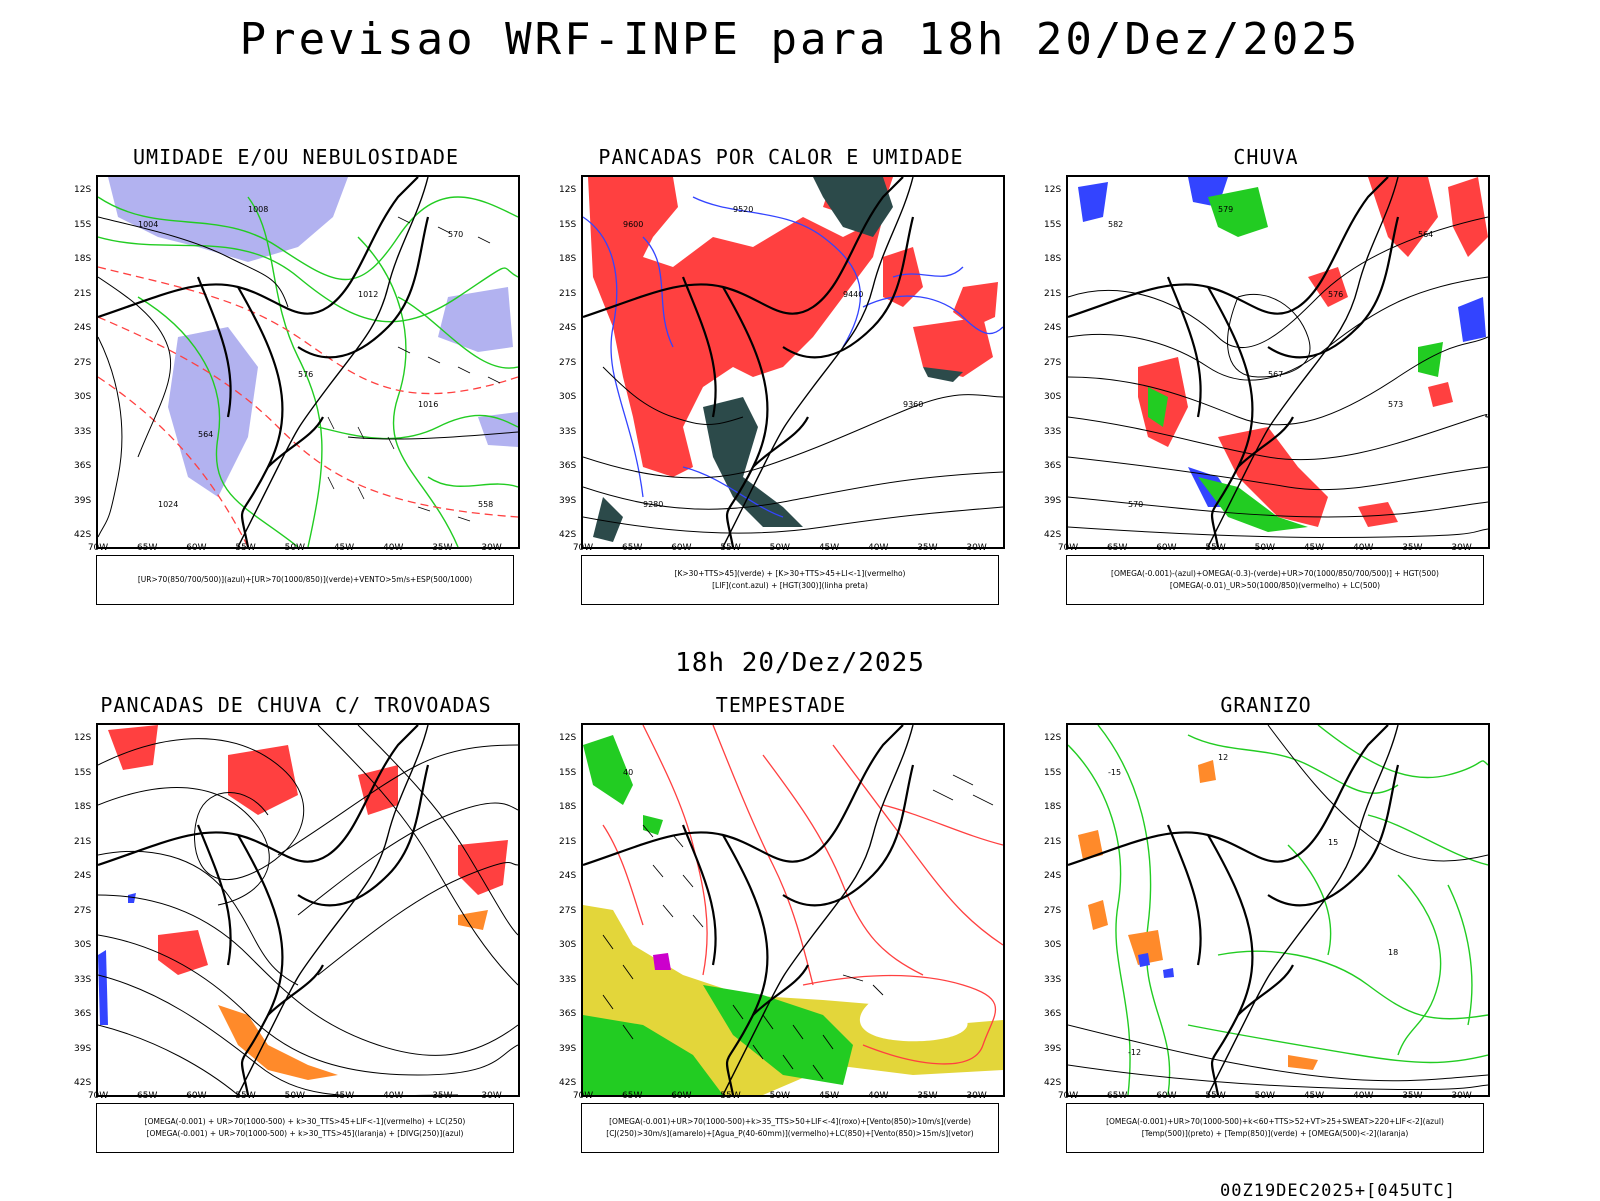 Image resolution: width=1600 pixels, height=1201 pixels. I want to click on black-hgt300-contours, so click(793, 450).